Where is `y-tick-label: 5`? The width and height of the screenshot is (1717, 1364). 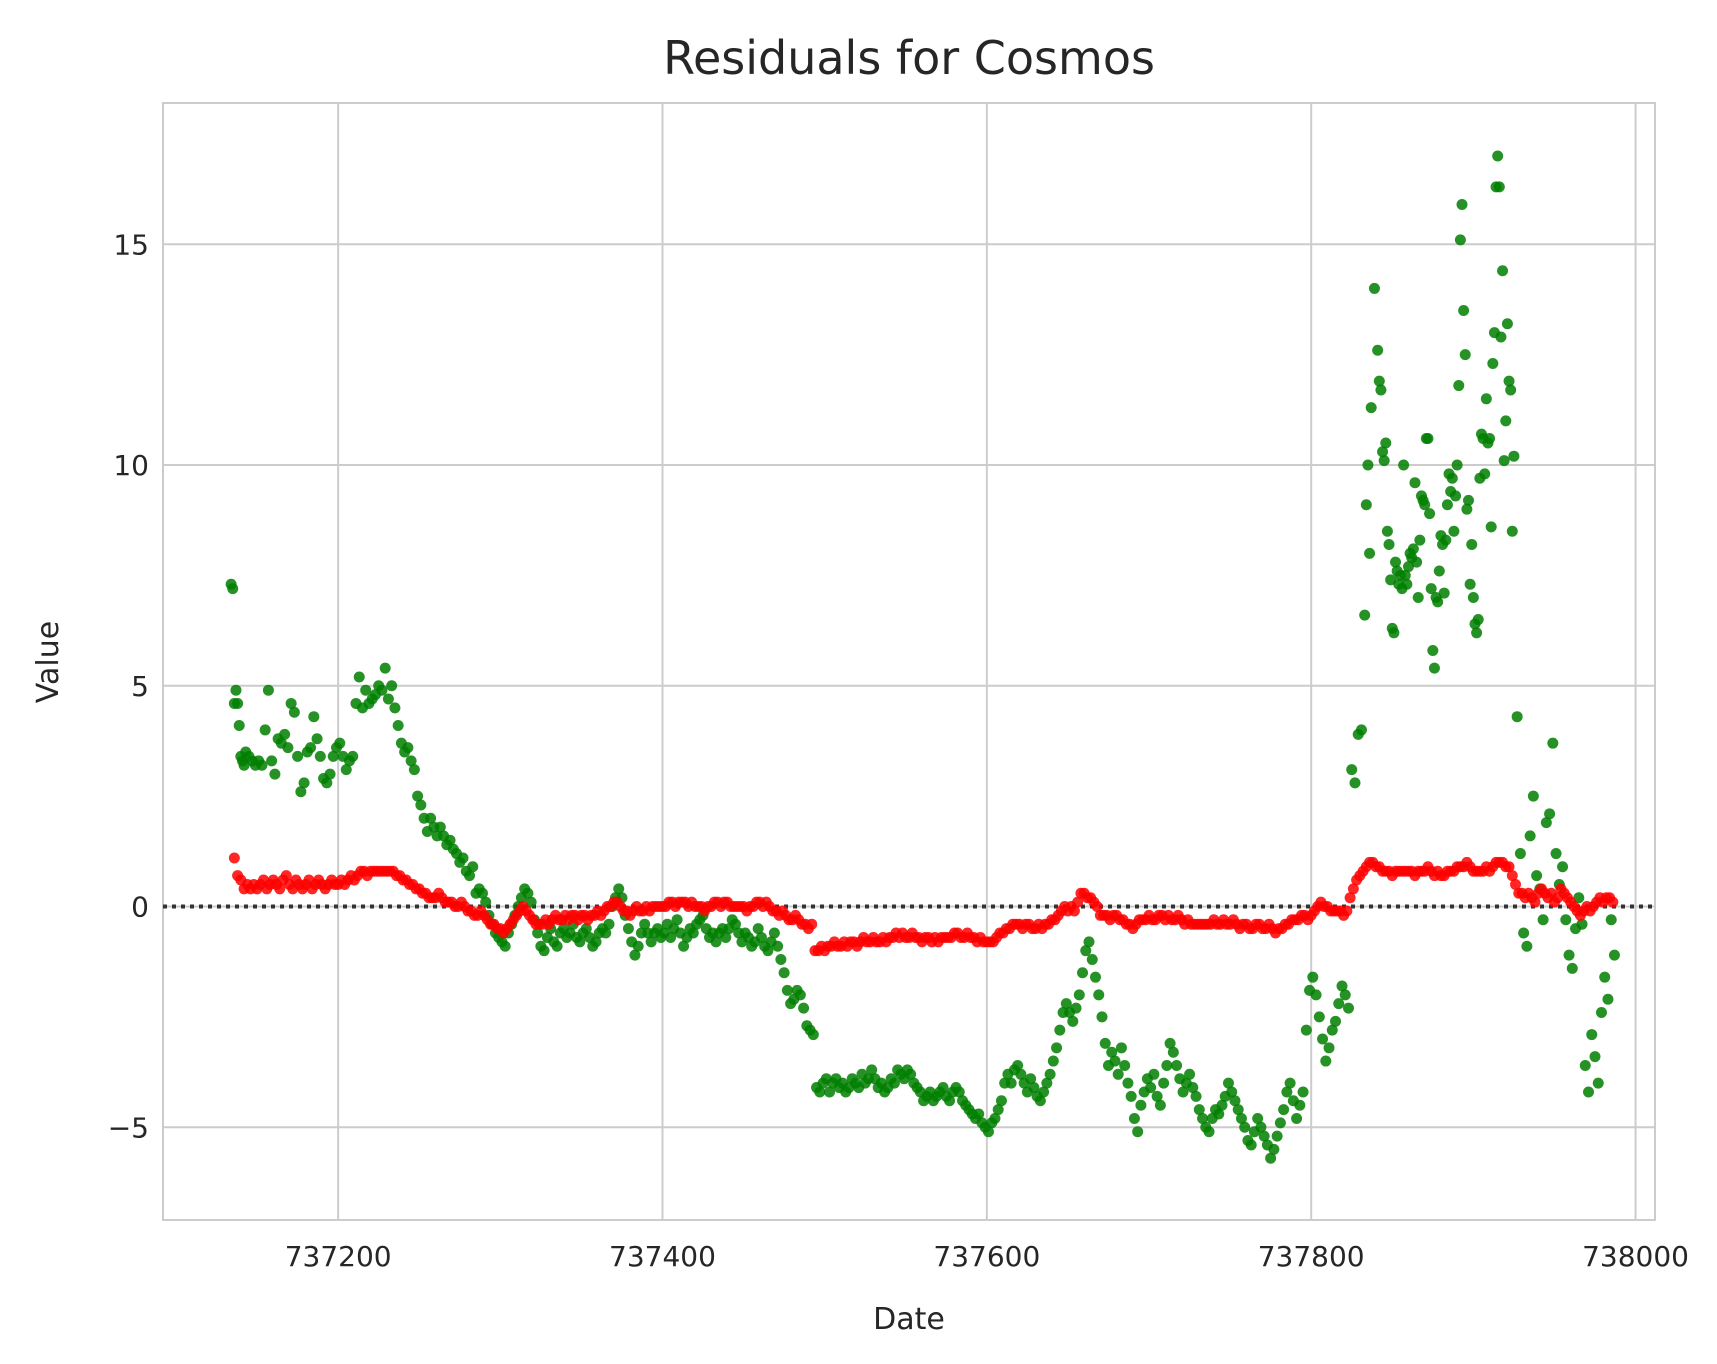 y-tick-label: 5 is located at coordinates (140, 686).